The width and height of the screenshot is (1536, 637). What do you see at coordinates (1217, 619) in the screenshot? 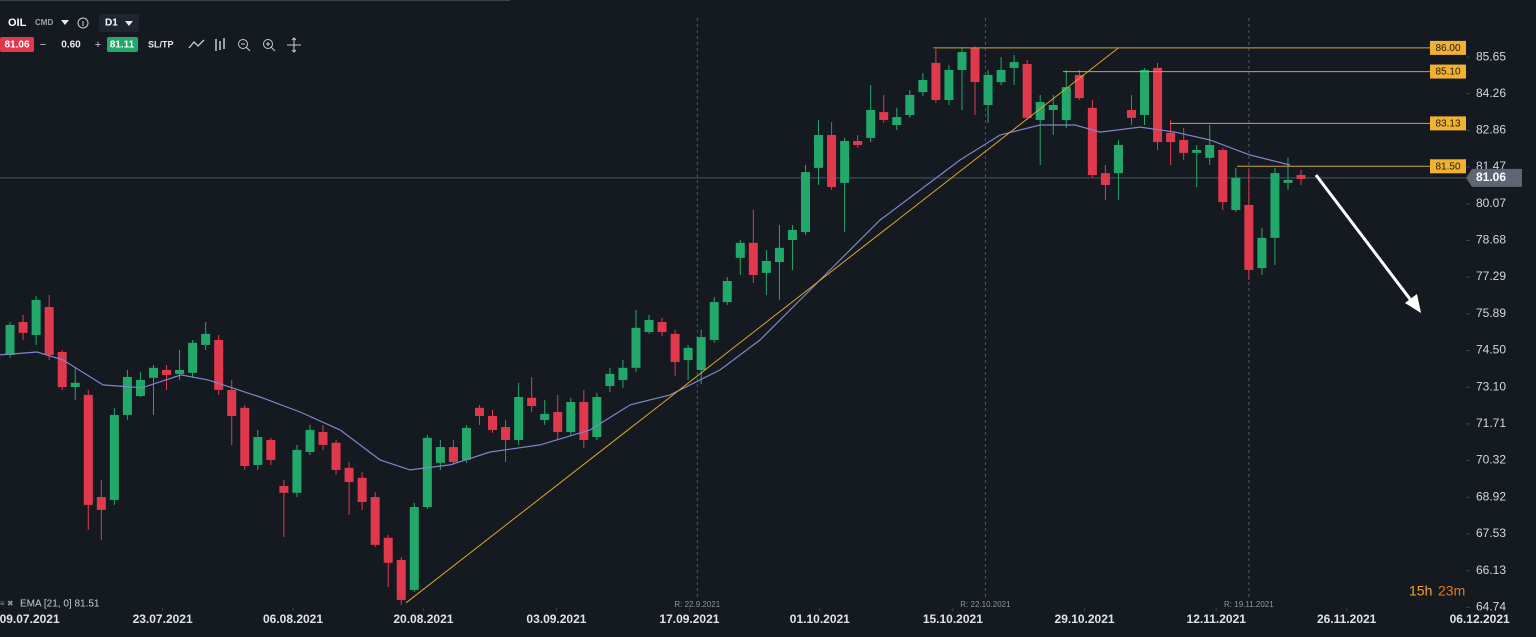
I see `x-tick-label: 12.11.2021` at bounding box center [1217, 619].